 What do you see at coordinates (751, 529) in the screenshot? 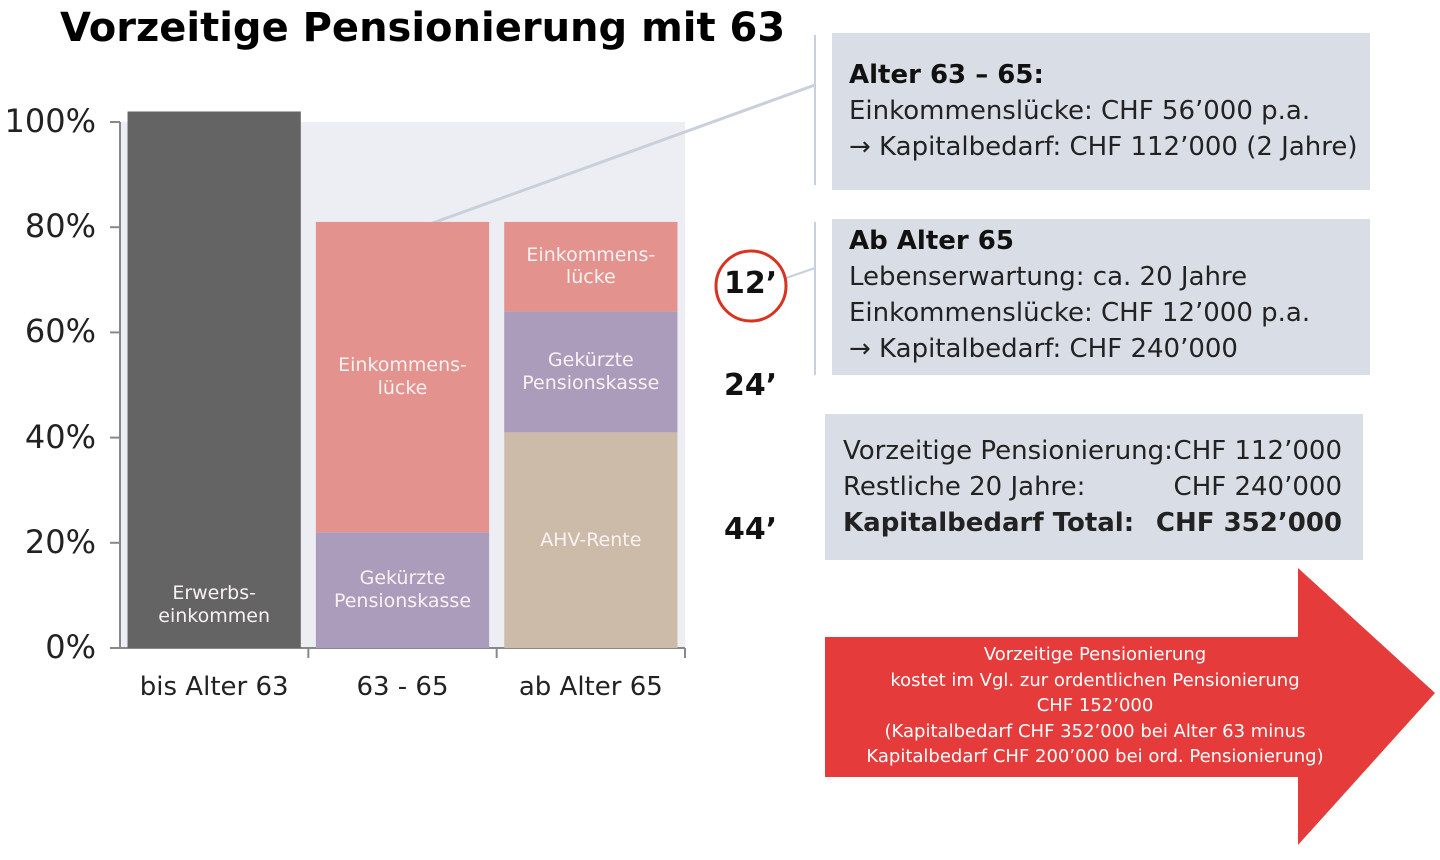
I see `side-label: 44’` at bounding box center [751, 529].